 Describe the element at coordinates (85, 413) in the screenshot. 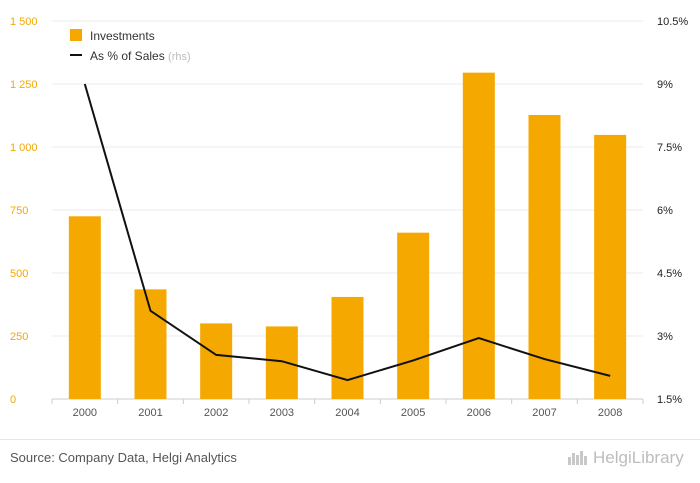

I see `x-tick-label: 2000` at that location.